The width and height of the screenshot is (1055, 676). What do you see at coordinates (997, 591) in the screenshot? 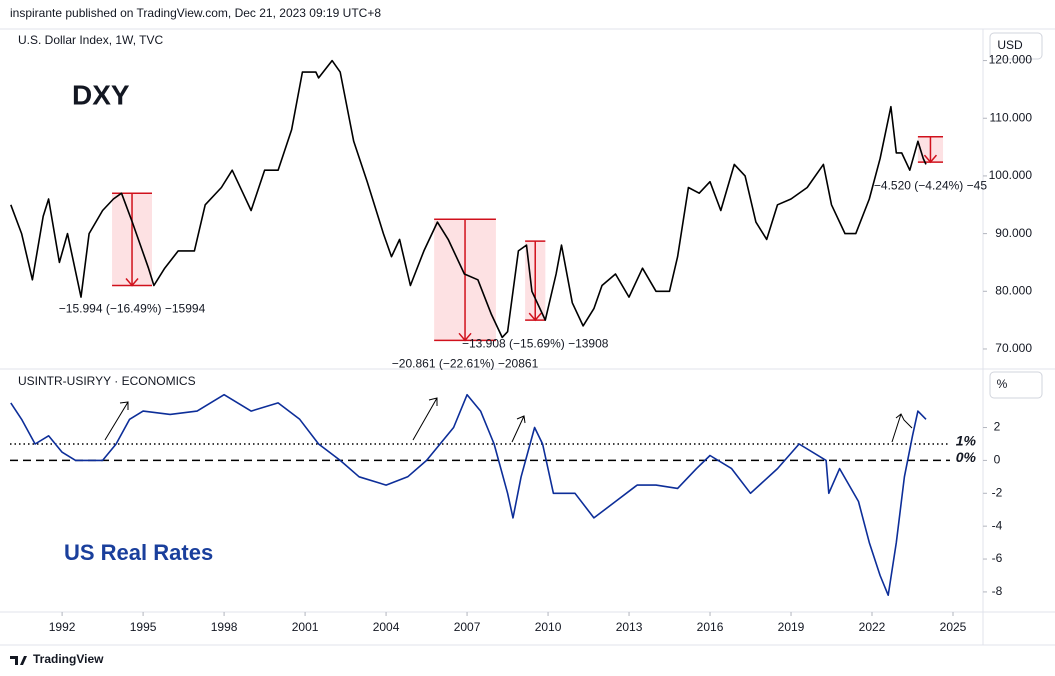
I see `y-tick-label: -8` at bounding box center [997, 591].